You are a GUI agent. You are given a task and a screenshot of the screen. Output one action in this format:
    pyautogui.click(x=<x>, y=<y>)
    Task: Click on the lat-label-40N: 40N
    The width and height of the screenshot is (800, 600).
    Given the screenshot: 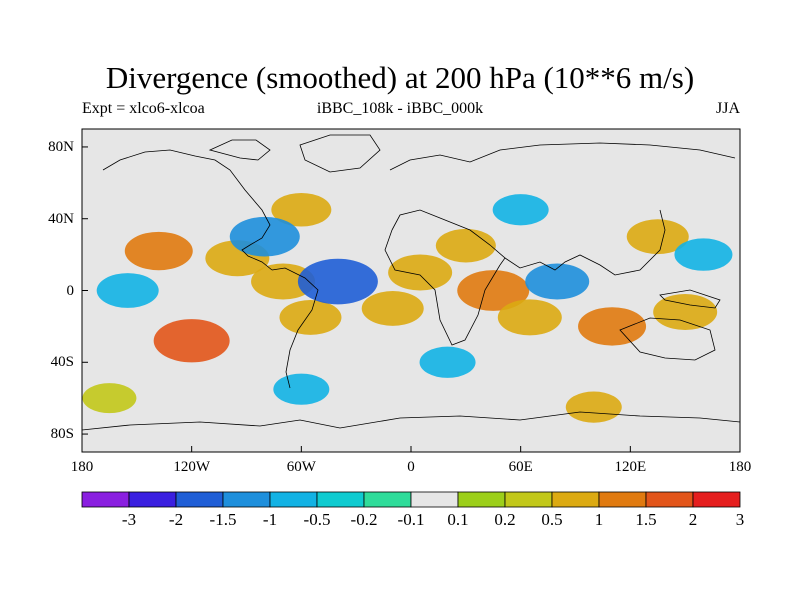 What is the action you would take?
    pyautogui.click(x=61, y=218)
    